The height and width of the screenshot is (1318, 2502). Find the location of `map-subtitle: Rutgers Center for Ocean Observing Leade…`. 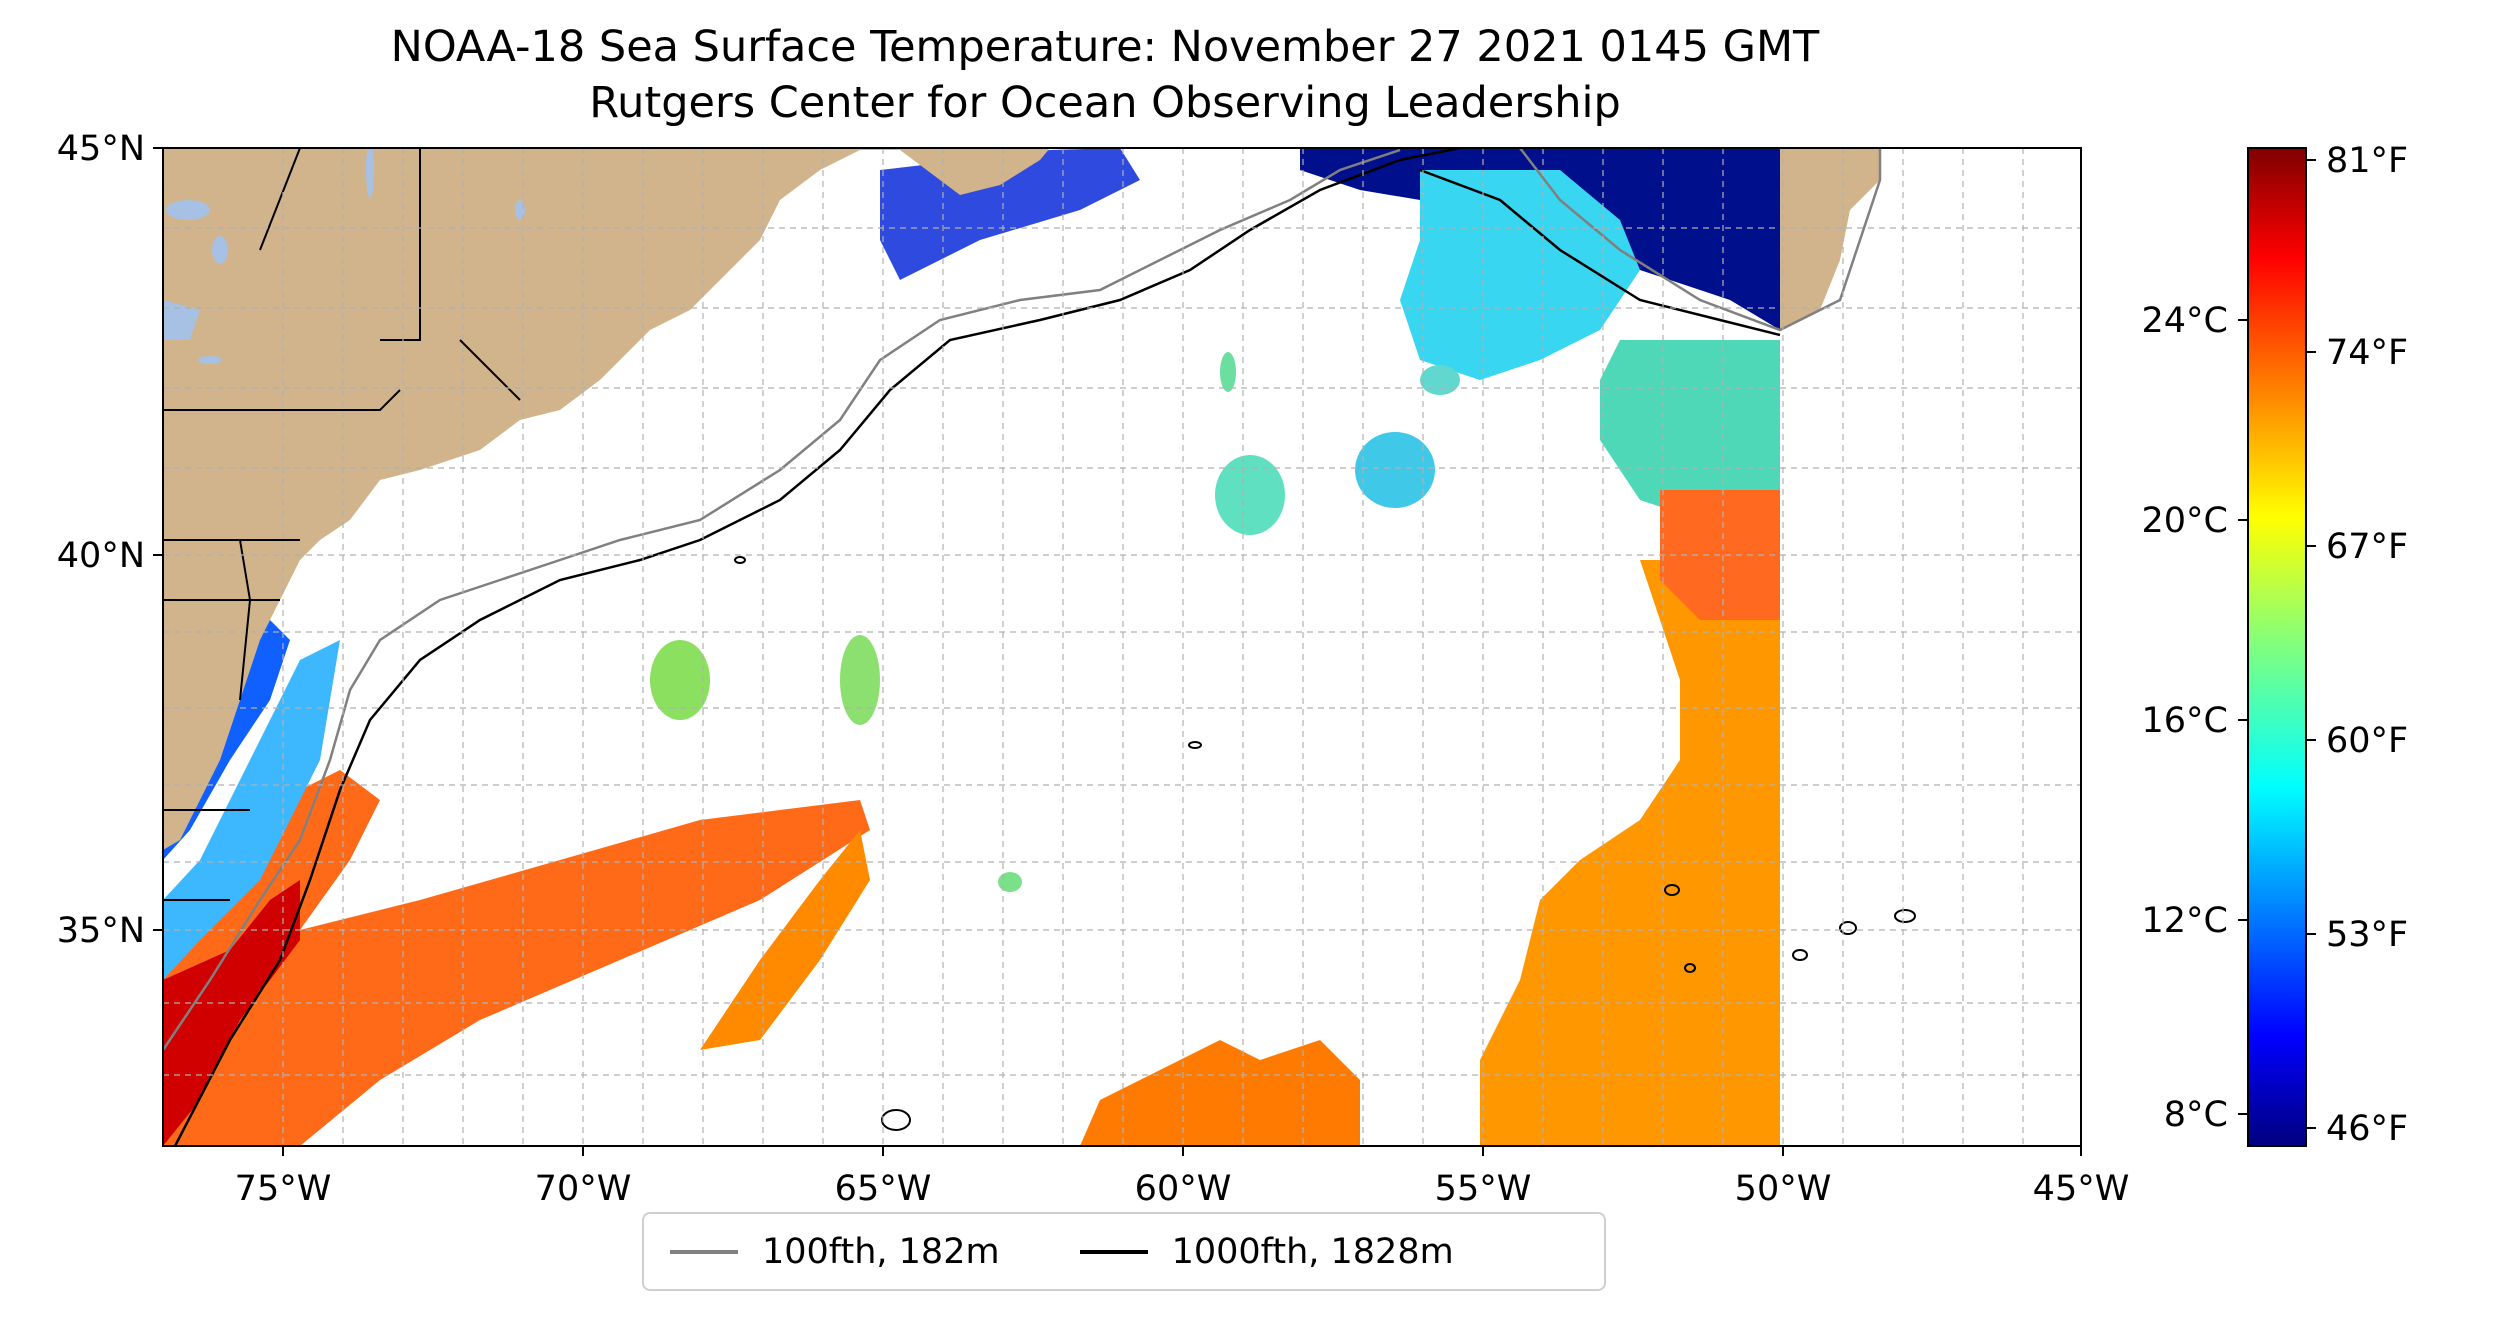

map-subtitle: Rutgers Center for Ocean Observing Leade… is located at coordinates (1105, 103).